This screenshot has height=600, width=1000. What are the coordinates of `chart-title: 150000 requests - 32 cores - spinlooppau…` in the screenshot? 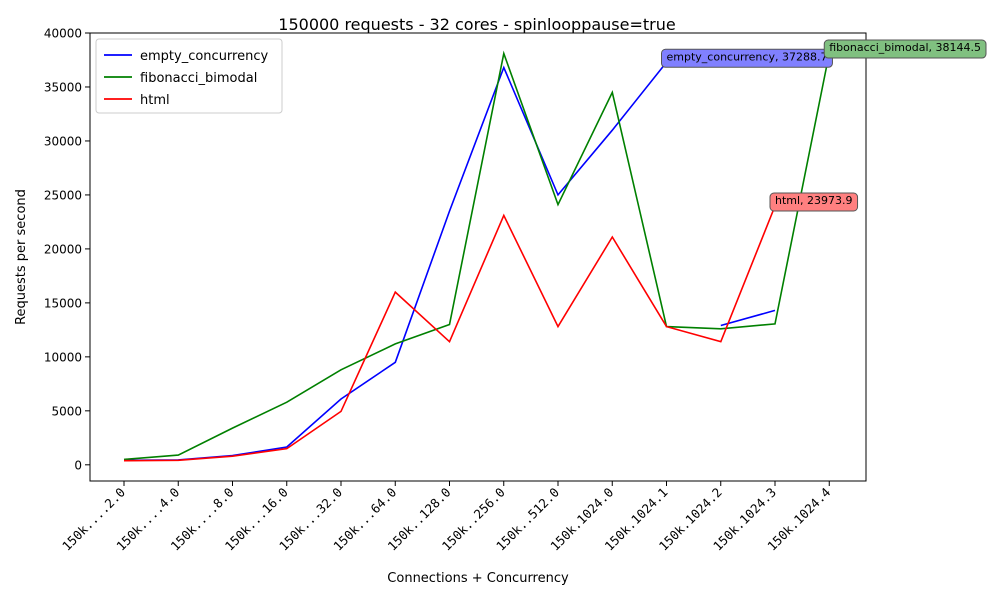 It's located at (476, 24).